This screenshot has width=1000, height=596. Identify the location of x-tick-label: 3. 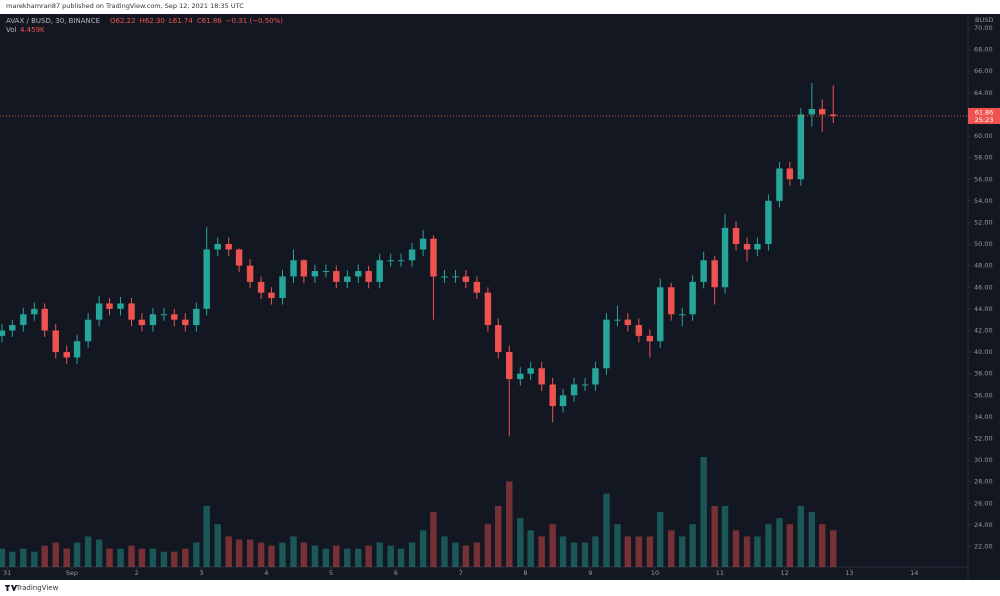
(201, 573).